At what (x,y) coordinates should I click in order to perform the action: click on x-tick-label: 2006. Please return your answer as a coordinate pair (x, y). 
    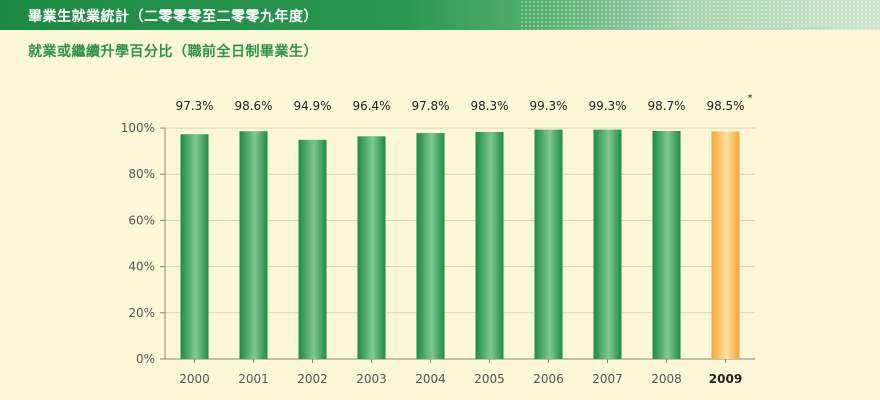
    Looking at the image, I should click on (548, 379).